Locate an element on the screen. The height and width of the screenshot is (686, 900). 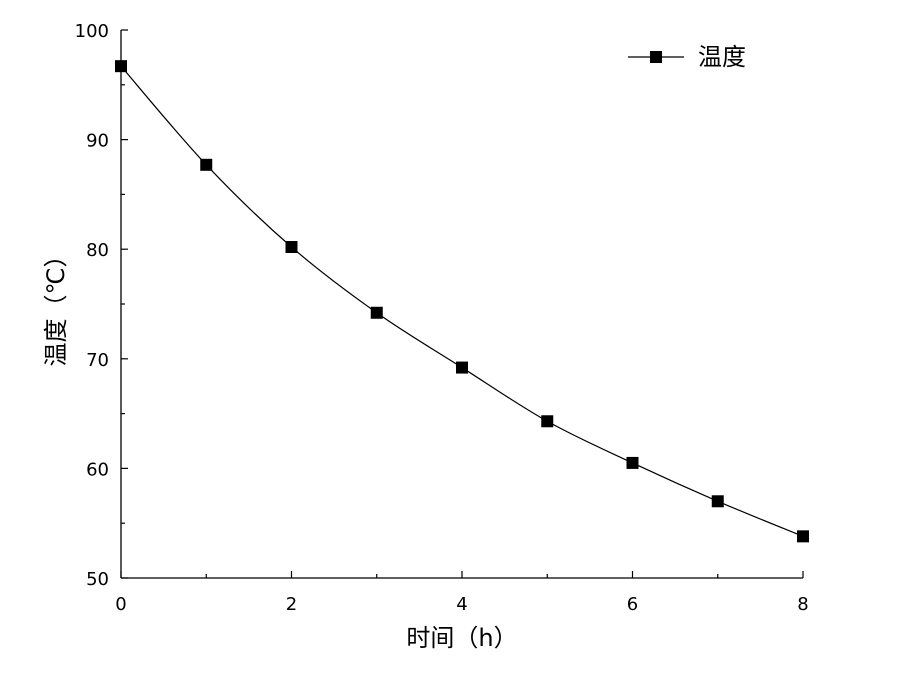
y-tick-label: 100 is located at coordinates (92, 31).